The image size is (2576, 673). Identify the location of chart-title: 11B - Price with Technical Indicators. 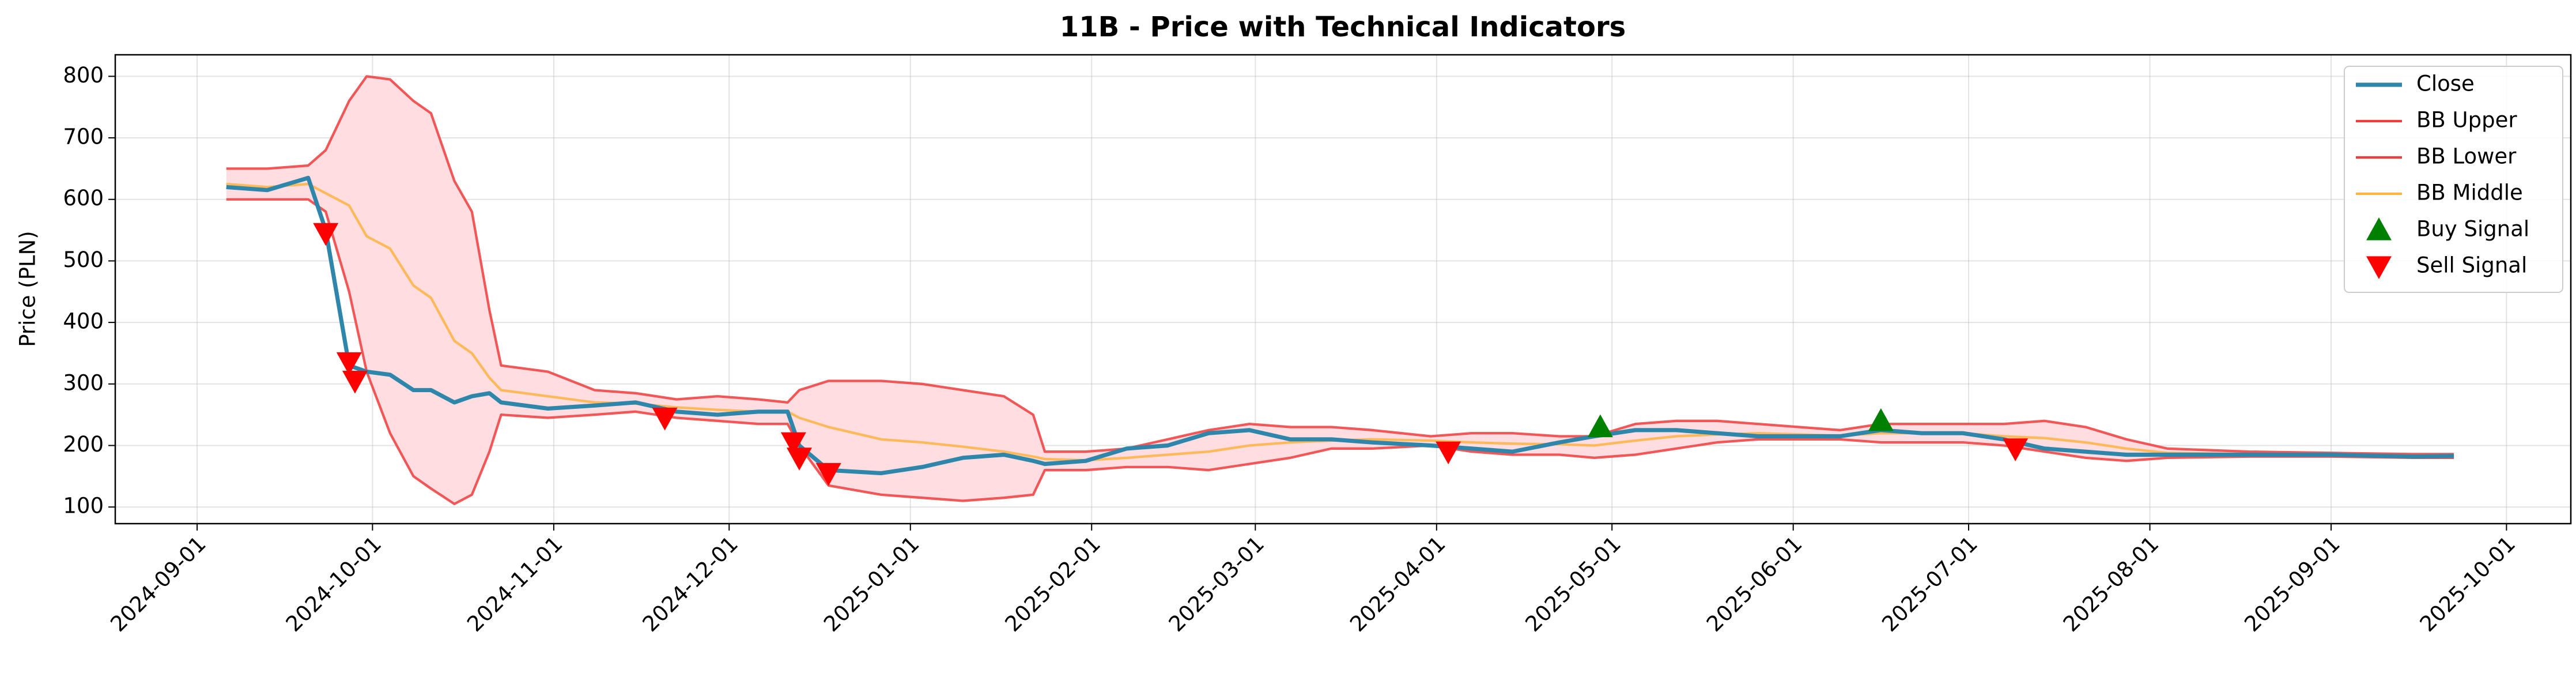
(1343, 27).